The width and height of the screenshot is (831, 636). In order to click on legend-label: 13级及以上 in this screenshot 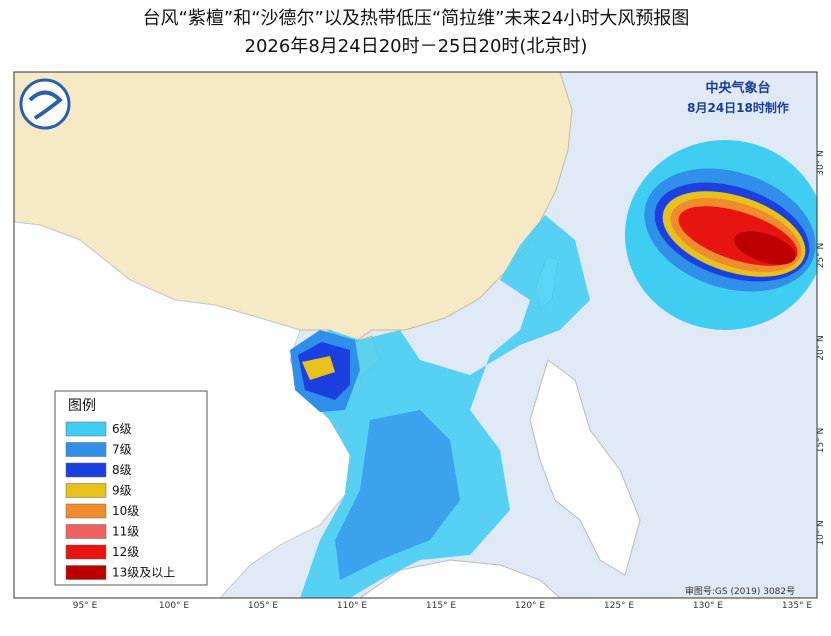, I will do `click(143, 573)`.